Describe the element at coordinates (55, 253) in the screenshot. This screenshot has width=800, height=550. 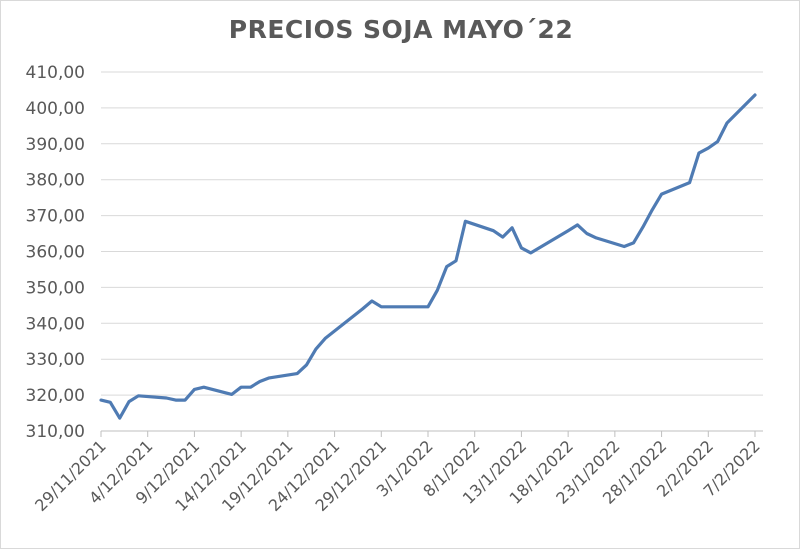
I see `y-tick-label: 360,00` at that location.